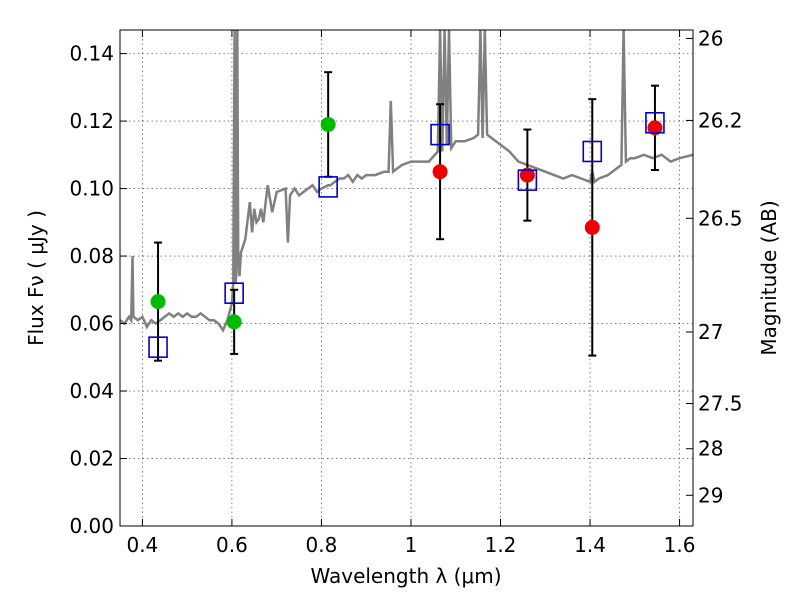 The image size is (800, 600). I want to click on y2-tick-label: 29, so click(710, 495).